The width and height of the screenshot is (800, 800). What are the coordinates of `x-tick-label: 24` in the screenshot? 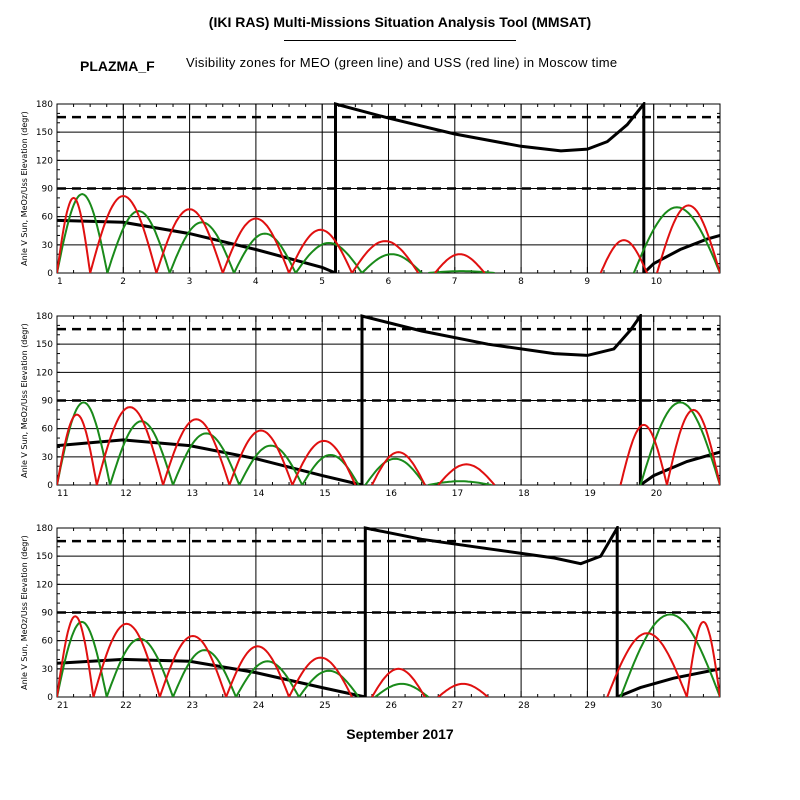 It's located at (259, 706).